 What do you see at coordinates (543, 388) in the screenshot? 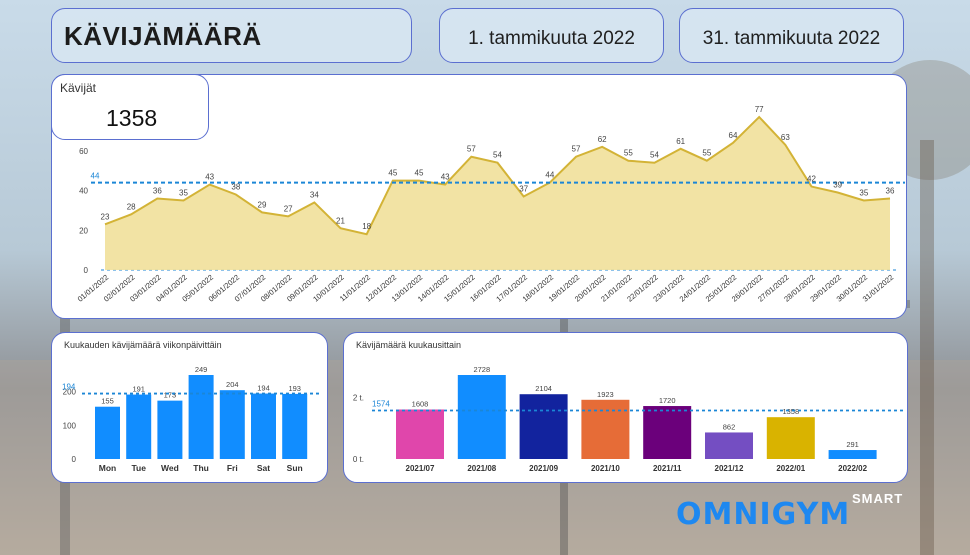
I see `data-label: 2104` at bounding box center [543, 388].